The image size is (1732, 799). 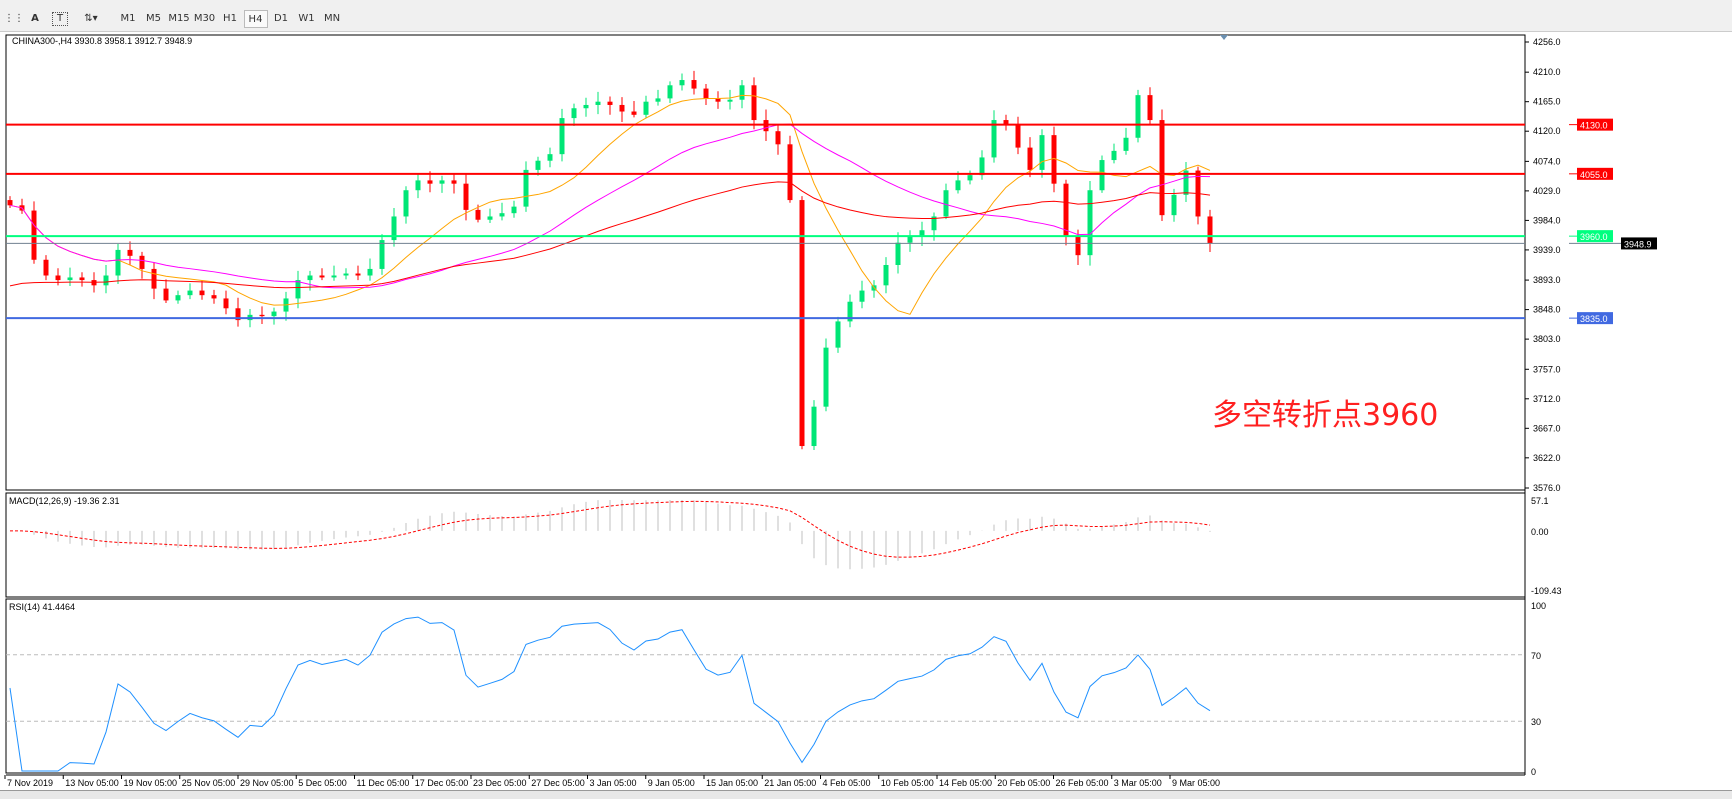 I want to click on y-tick-label: 3712.0, so click(x=1547, y=399).